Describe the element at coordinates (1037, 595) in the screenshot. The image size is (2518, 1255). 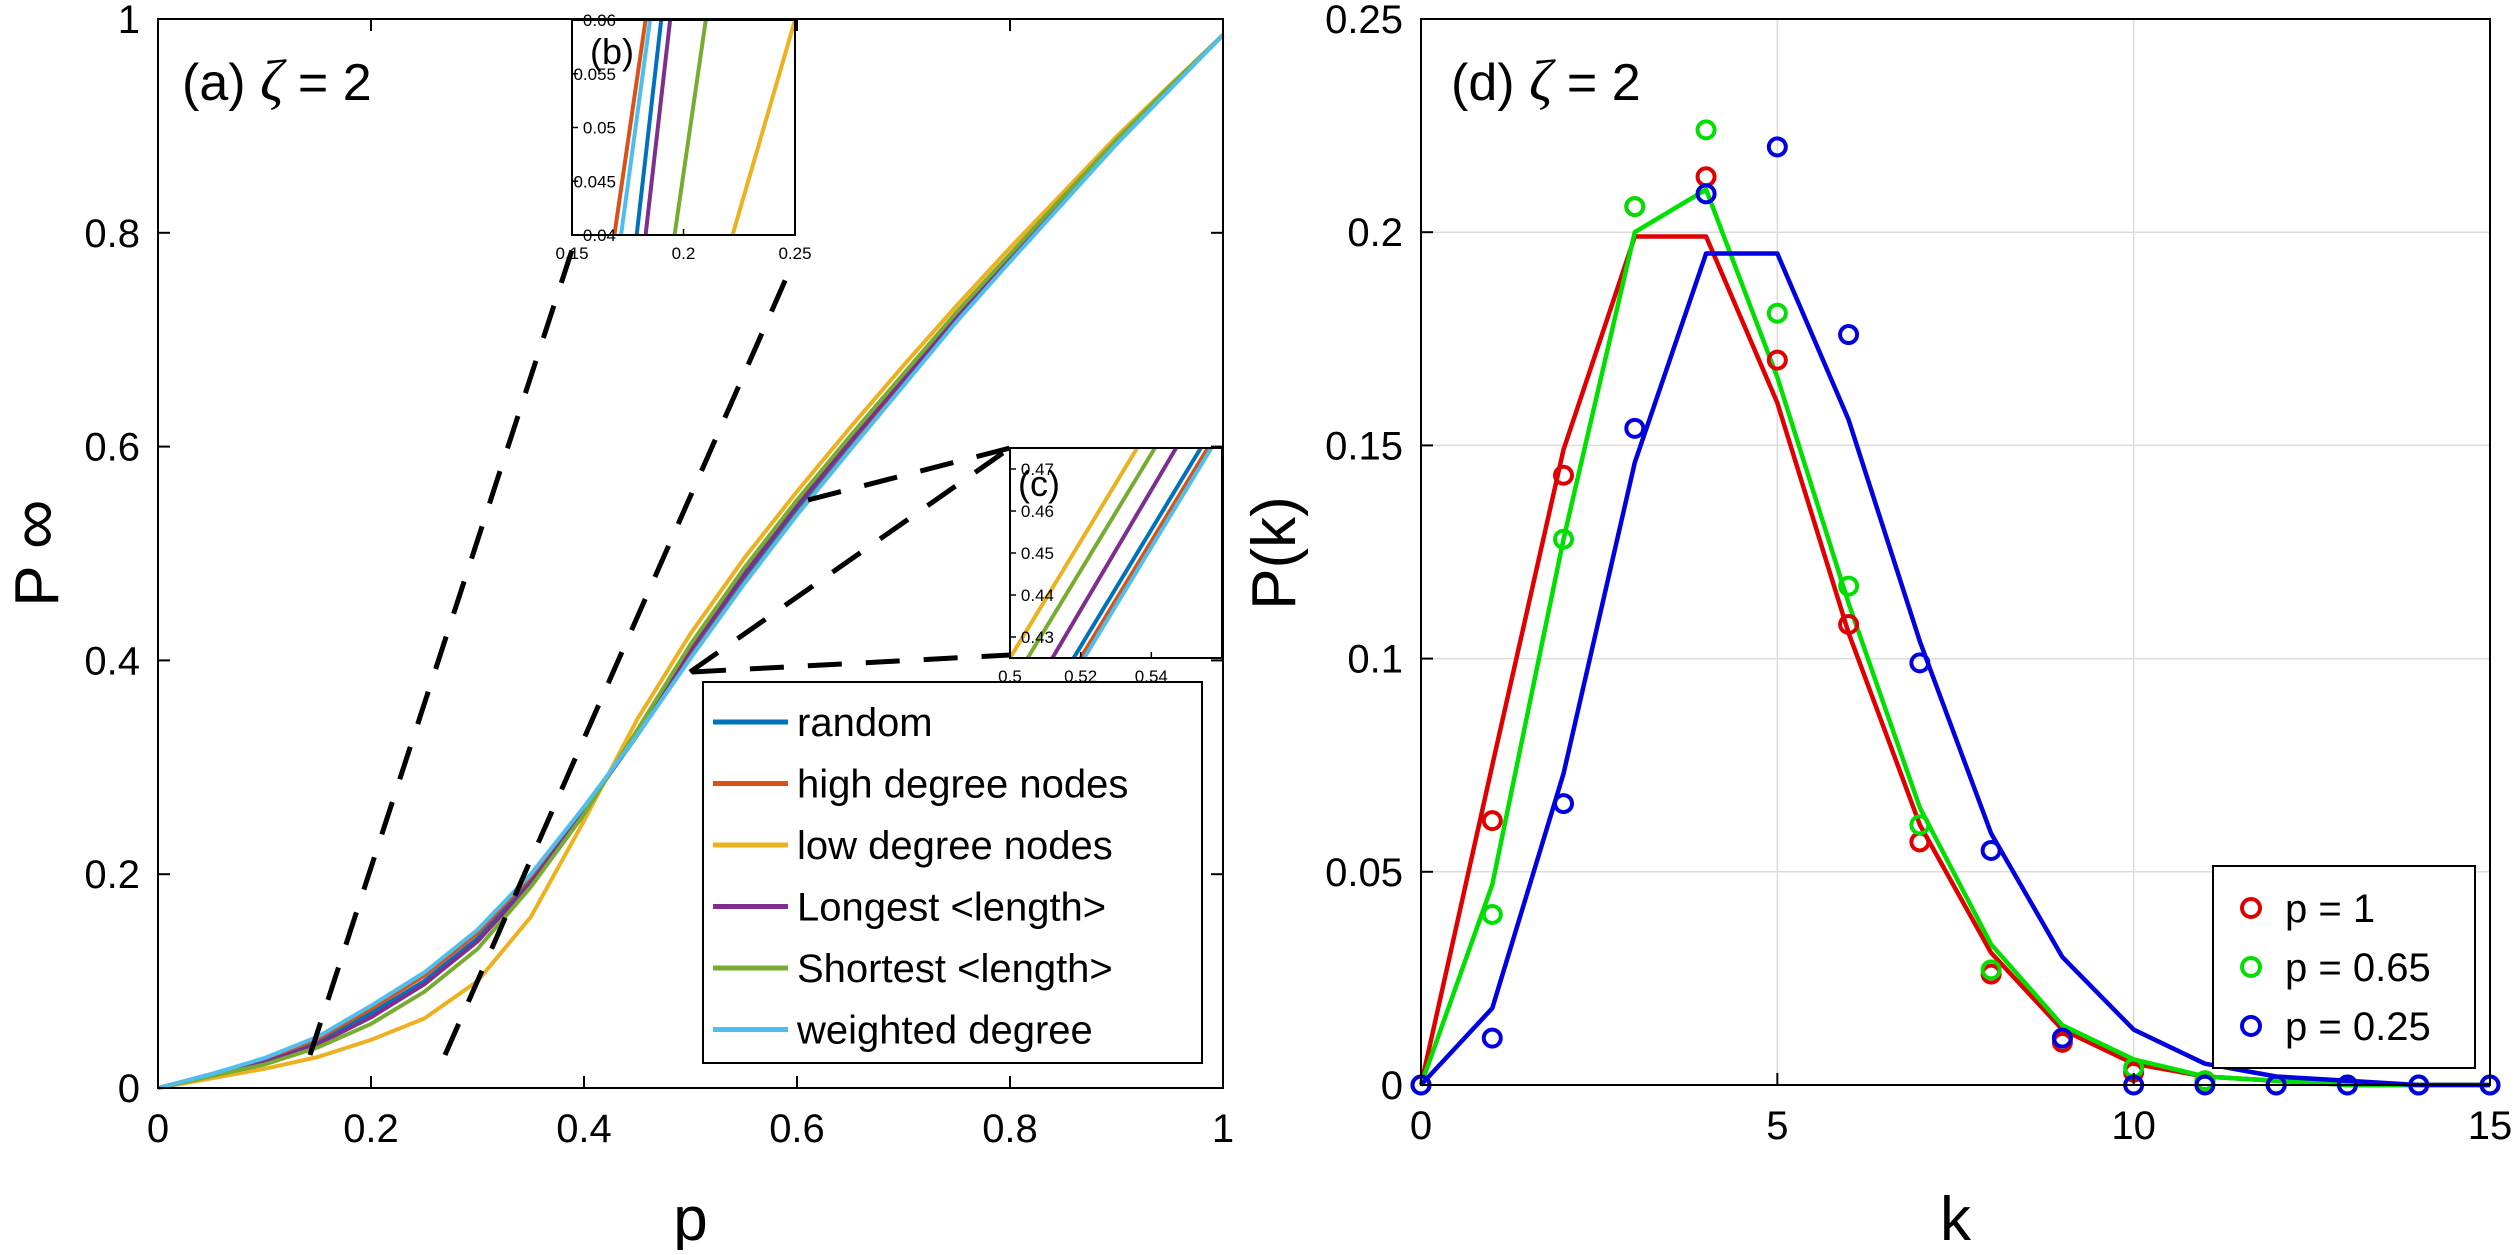
I see `inset-c-ytick-label-1: 0.44` at that location.